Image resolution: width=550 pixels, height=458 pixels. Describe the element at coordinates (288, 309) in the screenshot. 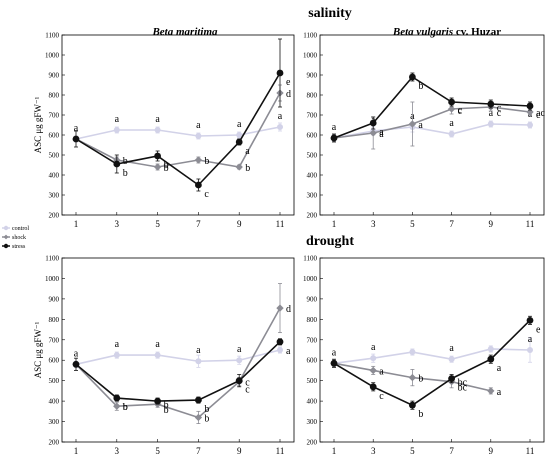

I see `significance-label: d` at that location.